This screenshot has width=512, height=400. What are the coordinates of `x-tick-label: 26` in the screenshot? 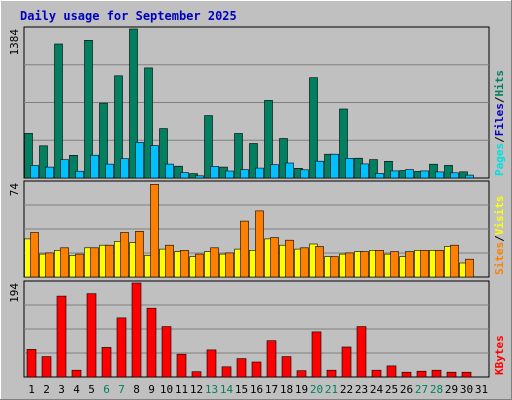 It's located at (406, 389).